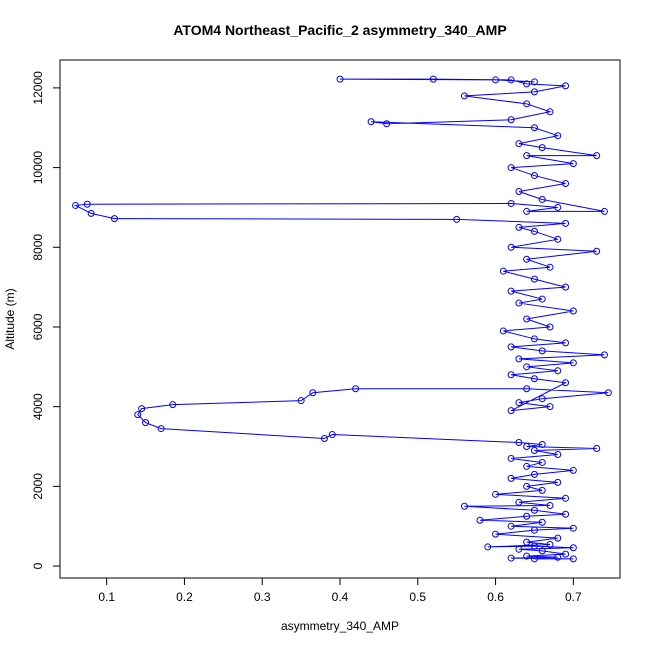 This screenshot has height=650, width=650. What do you see at coordinates (340, 597) in the screenshot?
I see `x-tick-label: 0.4` at bounding box center [340, 597].